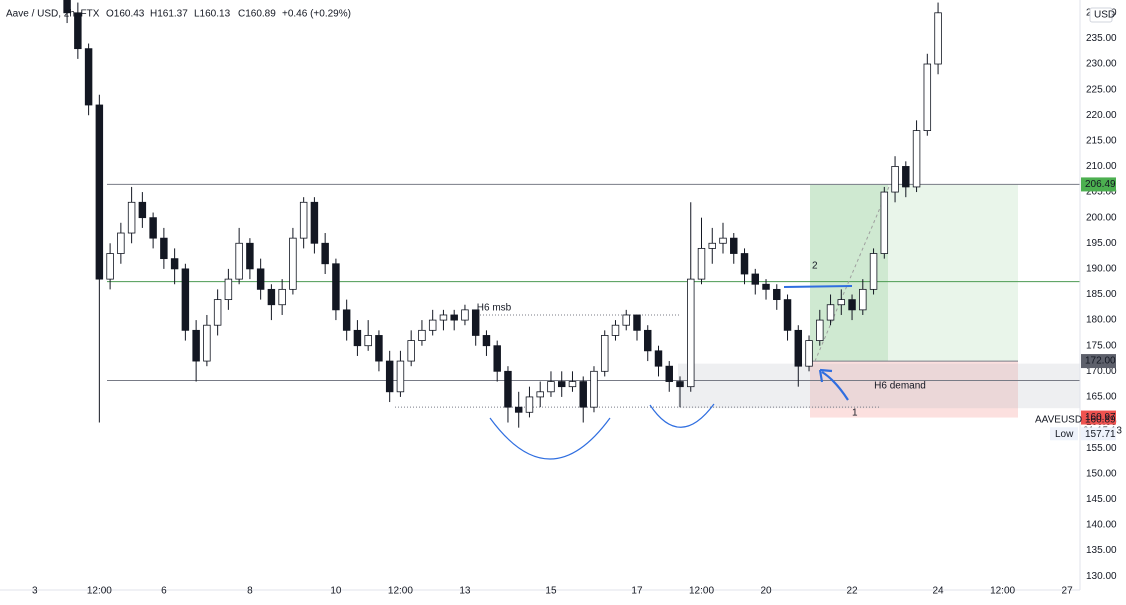 Image resolution: width=1126 pixels, height=605 pixels. I want to click on x-tick-label: 20, so click(766, 591).